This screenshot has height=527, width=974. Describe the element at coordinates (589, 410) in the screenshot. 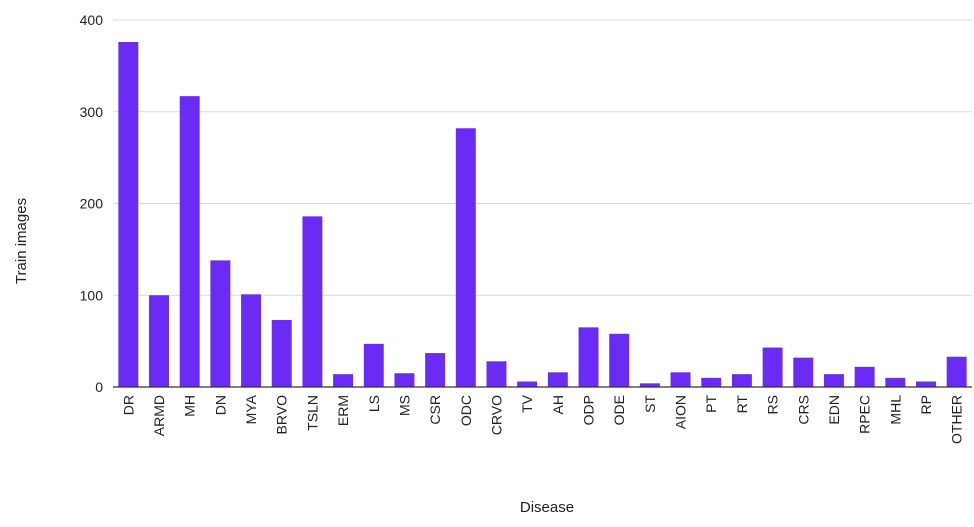

I see `x-tick-label-odp: ODP` at that location.